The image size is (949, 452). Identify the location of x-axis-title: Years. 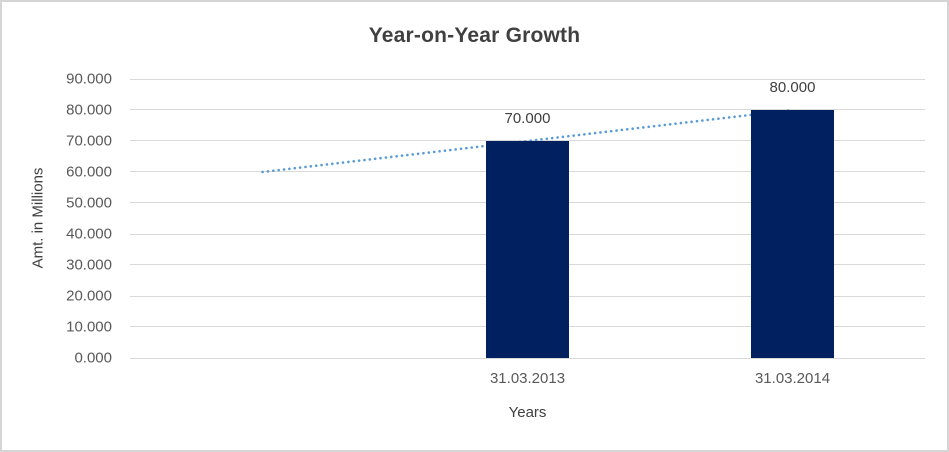
(527, 412).